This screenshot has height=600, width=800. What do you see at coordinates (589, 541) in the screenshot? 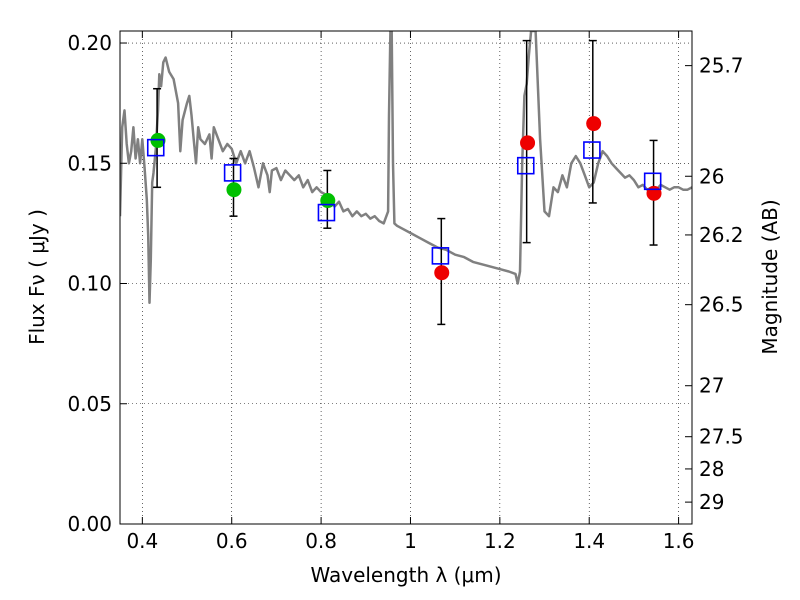
I see `x-tick-label: 1.4` at bounding box center [589, 541].